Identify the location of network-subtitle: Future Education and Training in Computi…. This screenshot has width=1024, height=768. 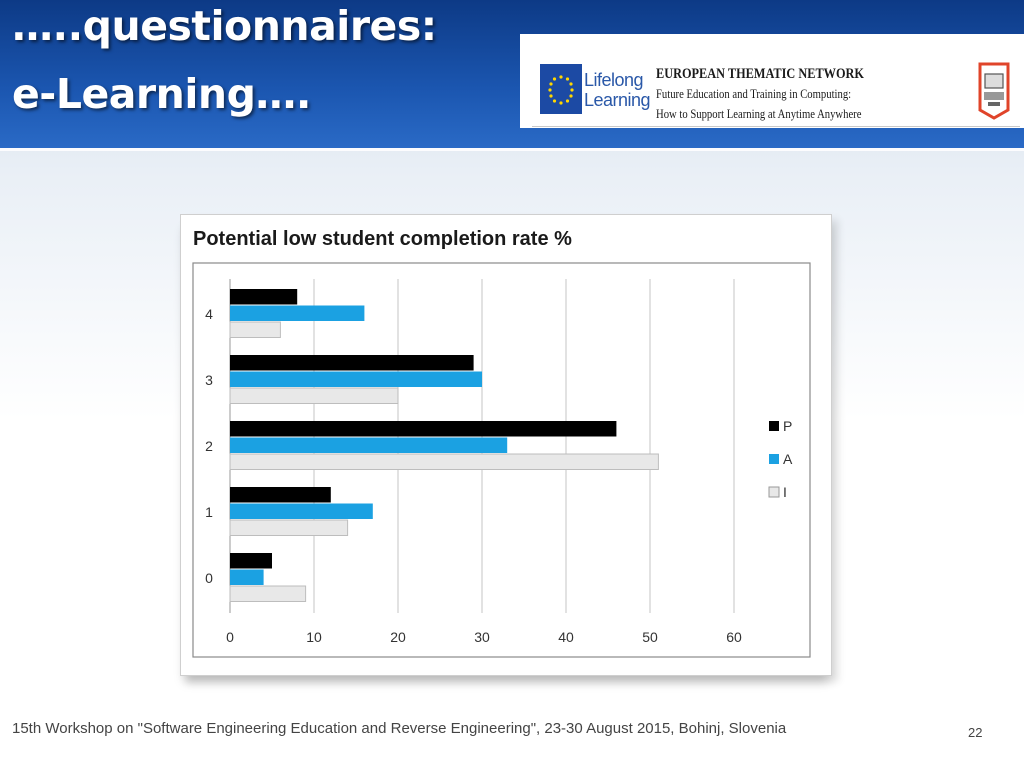
(754, 93).